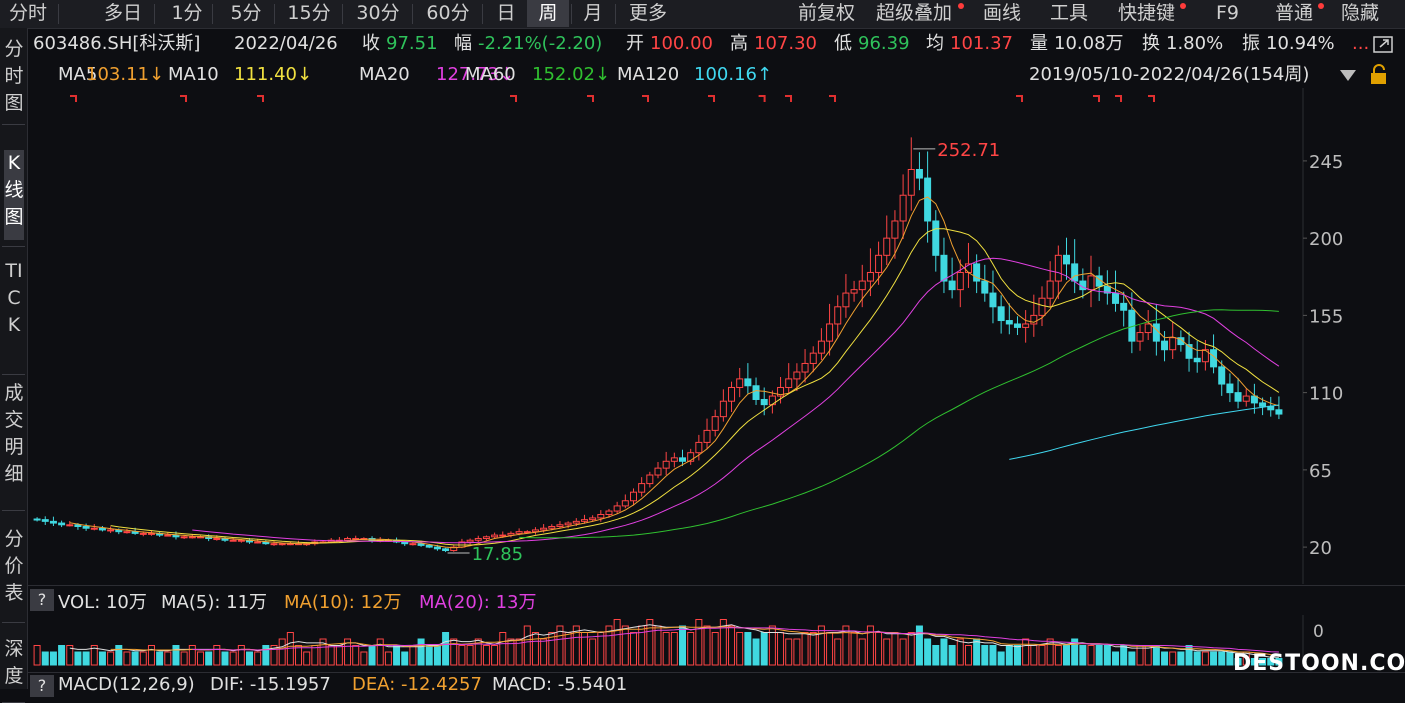  Describe the element at coordinates (14, 76) in the screenshot. I see `left-tab-0: 分时图` at that location.